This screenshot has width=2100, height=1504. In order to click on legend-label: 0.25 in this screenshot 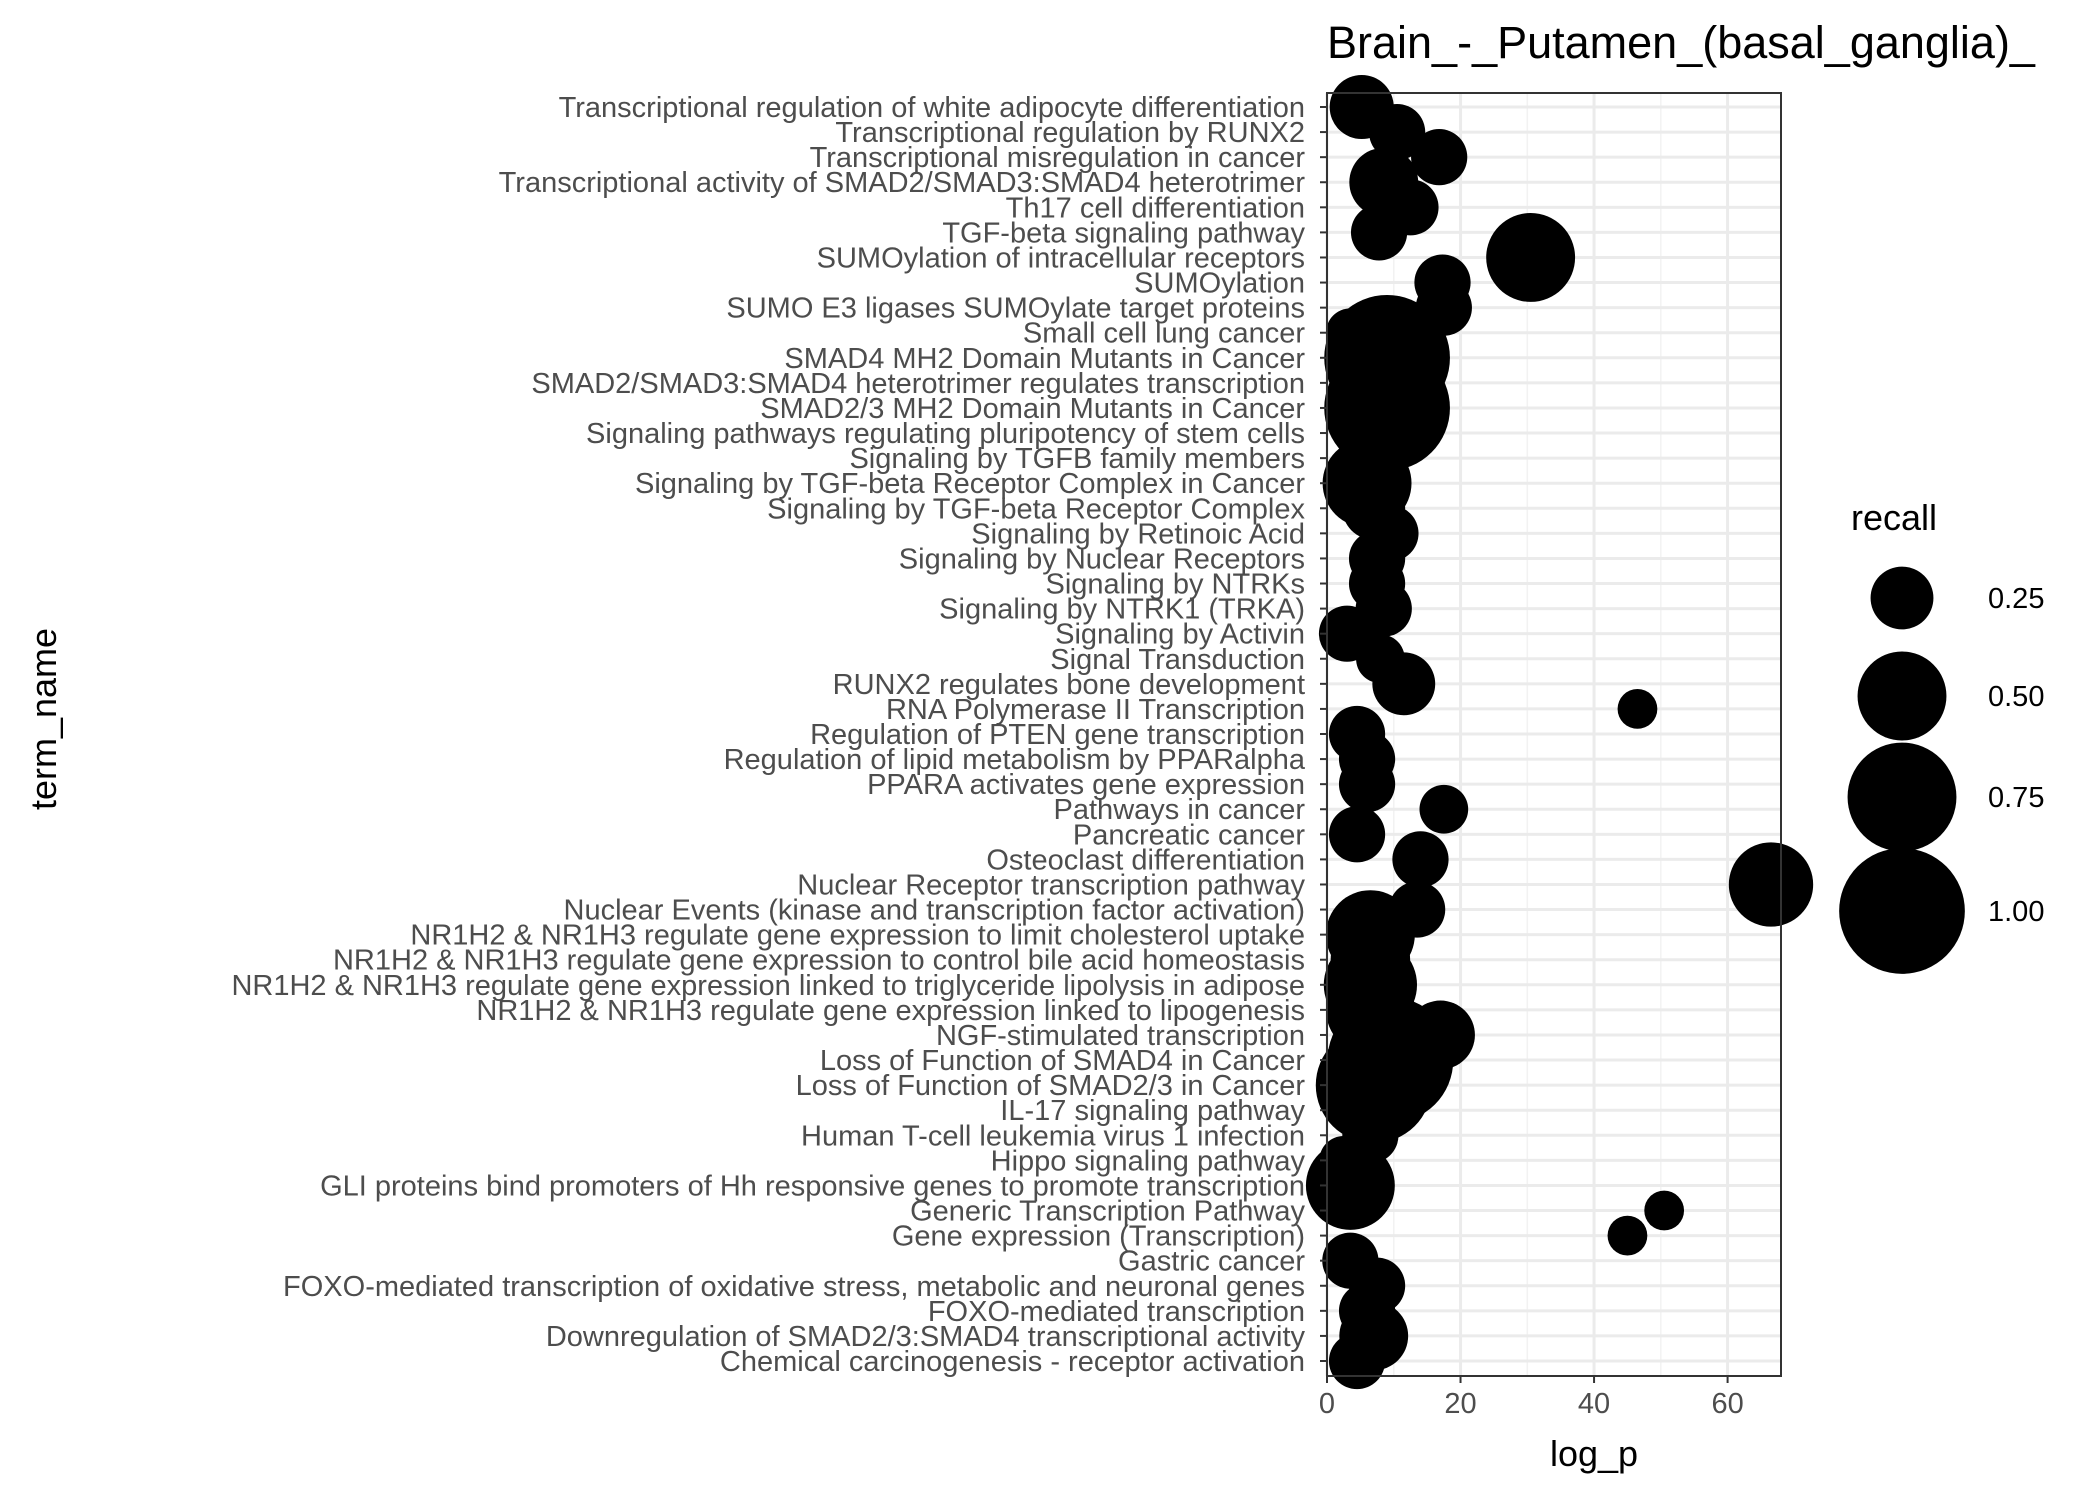, I will do `click(2016, 599)`.